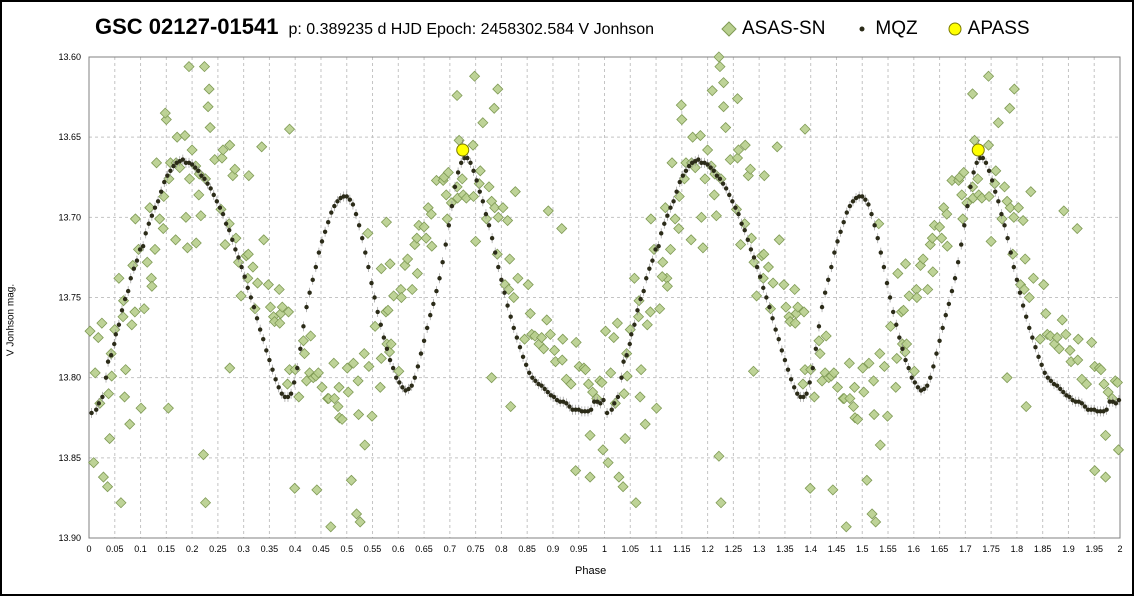 The image size is (1134, 596). I want to click on x-axis-label: Phase, so click(591, 571).